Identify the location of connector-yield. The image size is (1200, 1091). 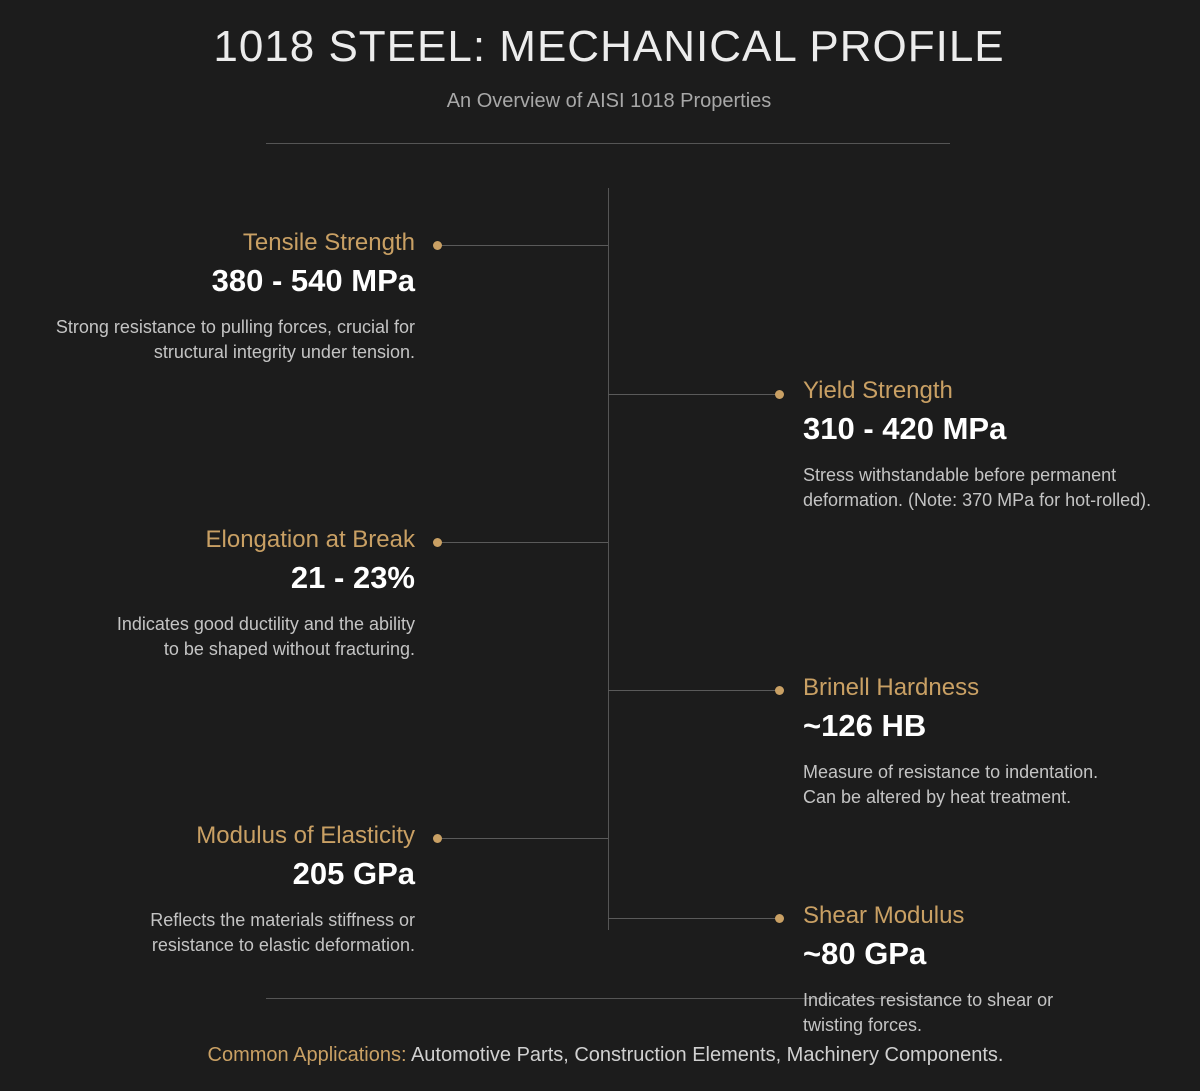
(692, 394).